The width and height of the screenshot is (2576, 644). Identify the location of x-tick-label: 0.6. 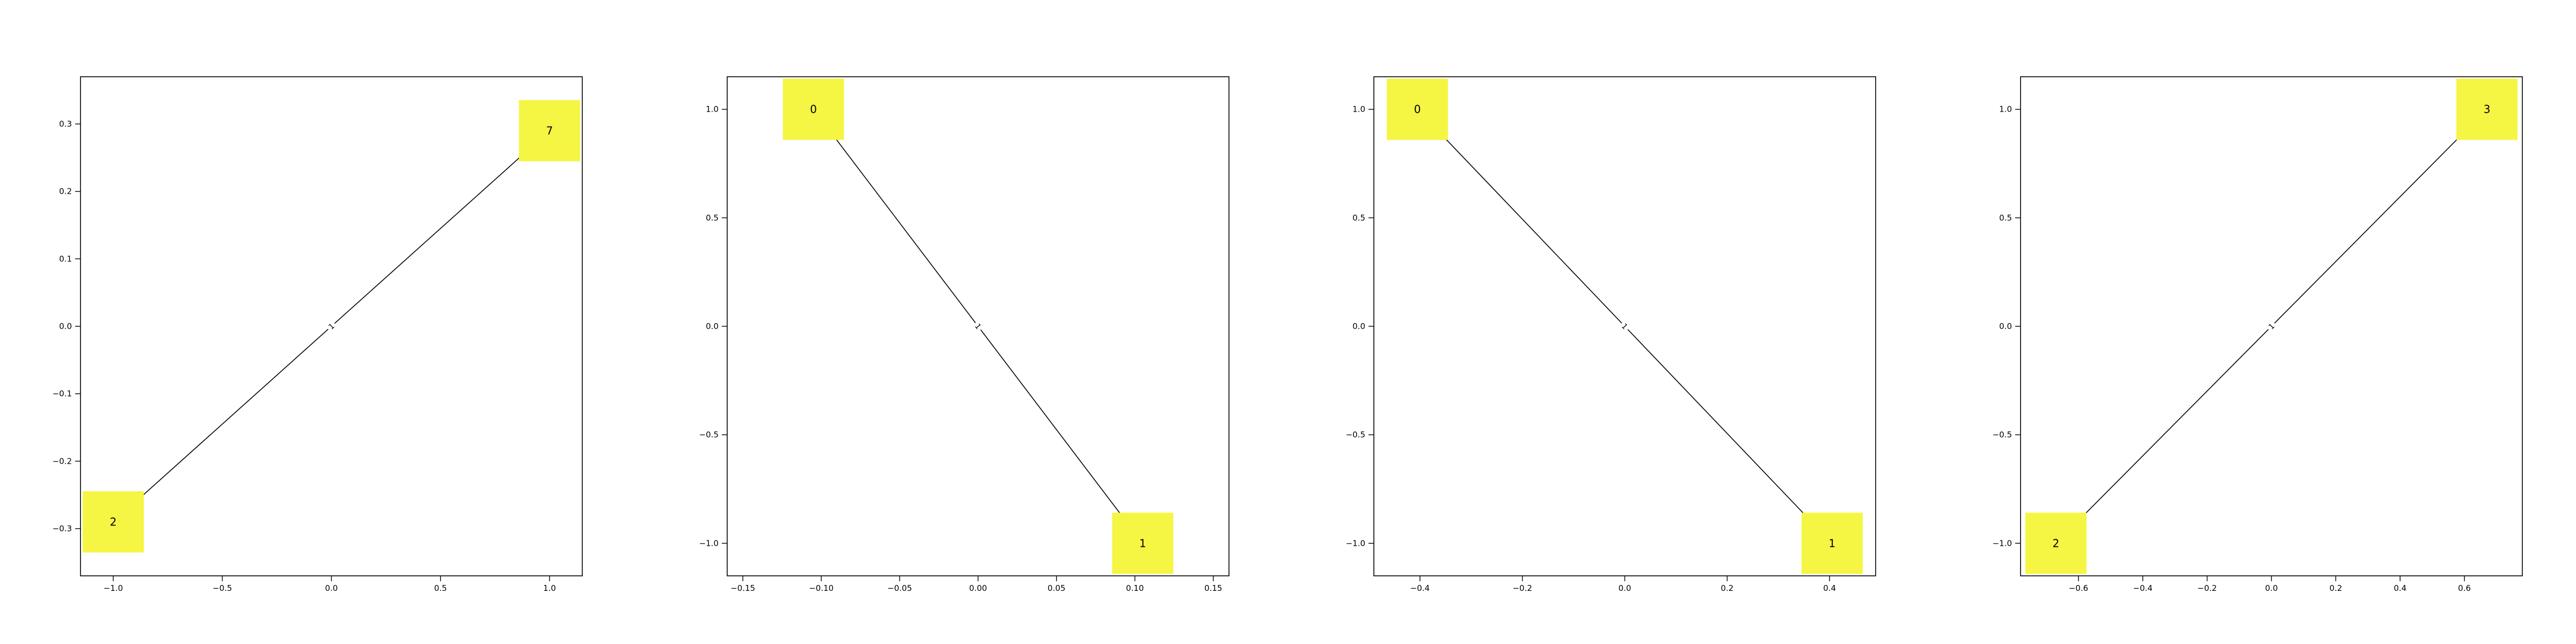
(2464, 588).